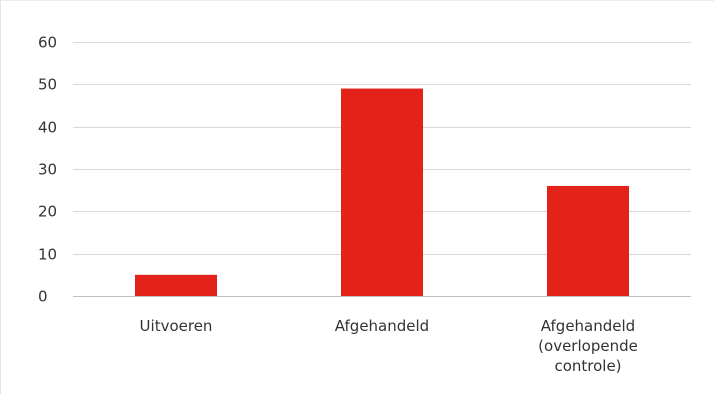  I want to click on y-tick-label: 30, so click(47, 170).